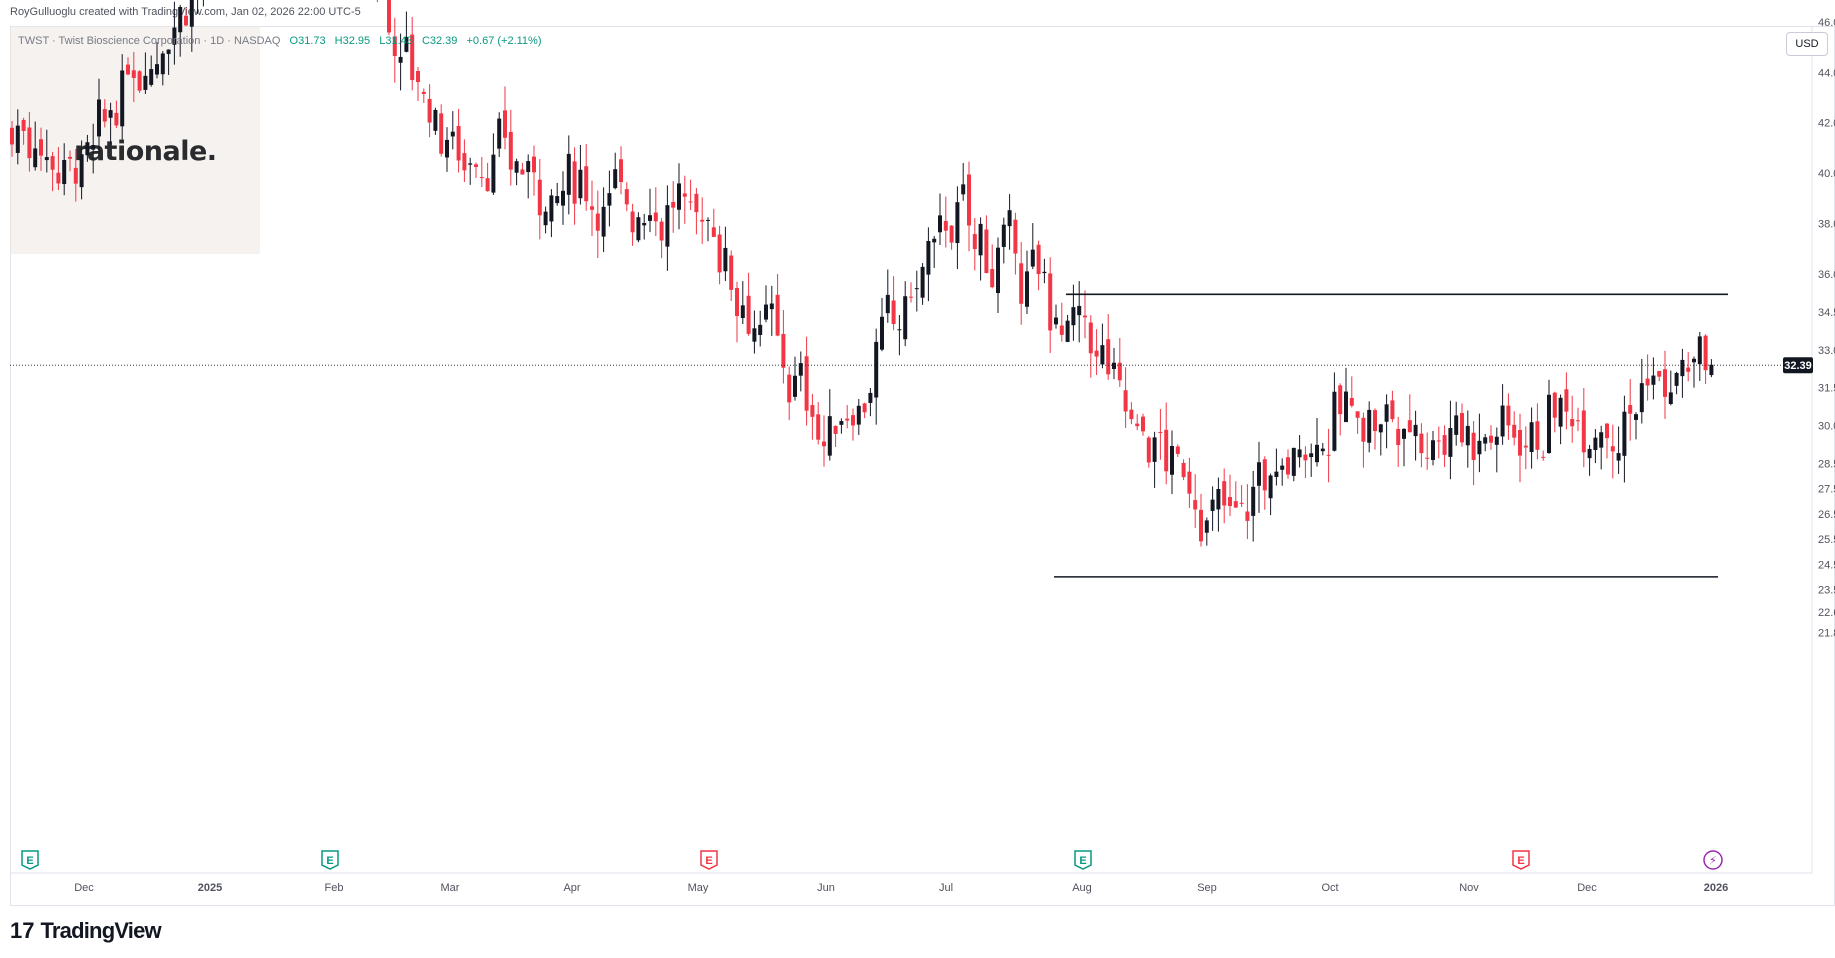 This screenshot has width=1835, height=958. Describe the element at coordinates (1807, 44) in the screenshot. I see `currency-selector: USD` at that location.